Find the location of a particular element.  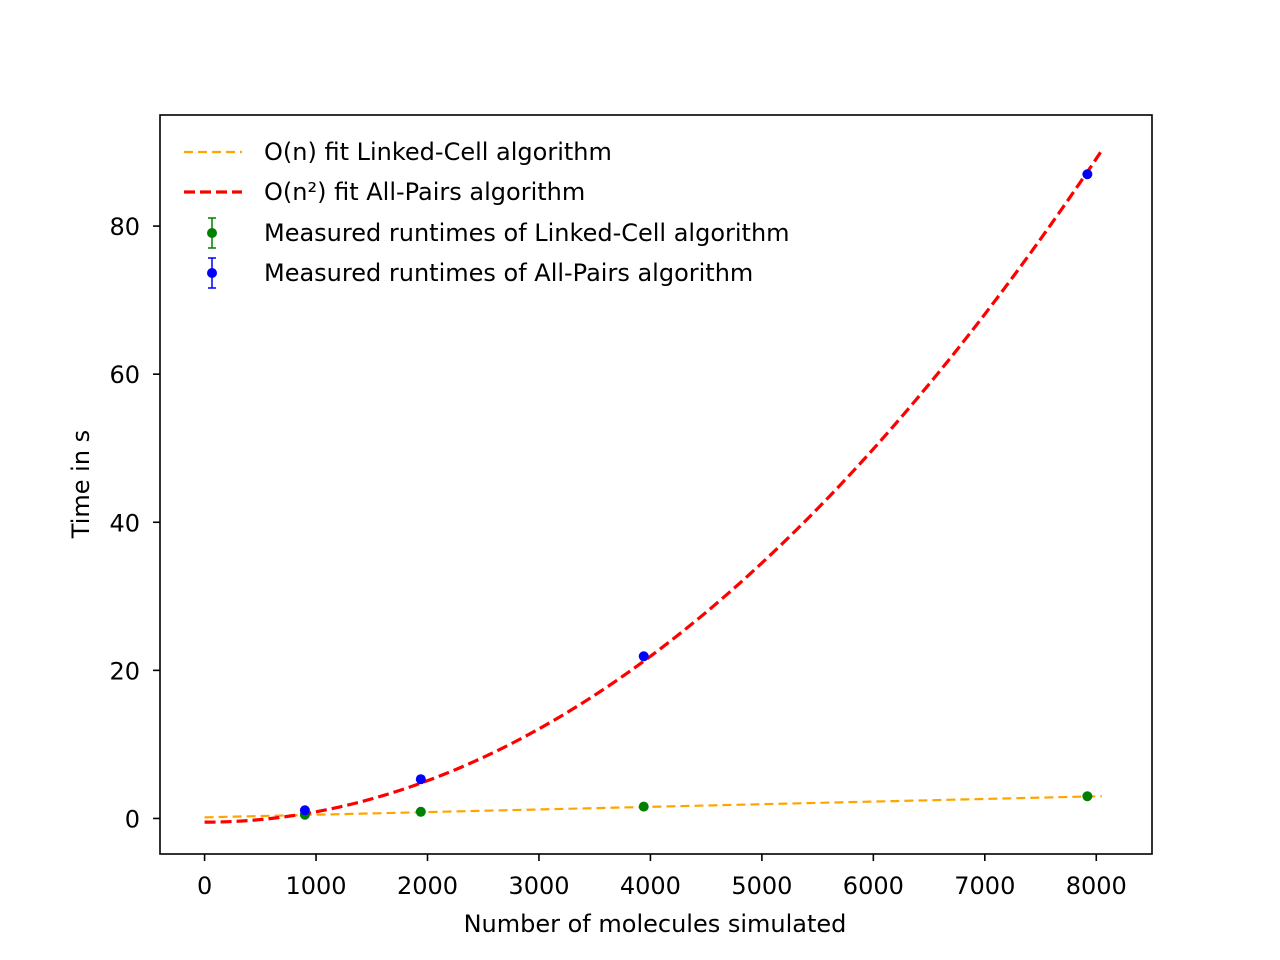

x-tick-label: 3000 is located at coordinates (538, 886).